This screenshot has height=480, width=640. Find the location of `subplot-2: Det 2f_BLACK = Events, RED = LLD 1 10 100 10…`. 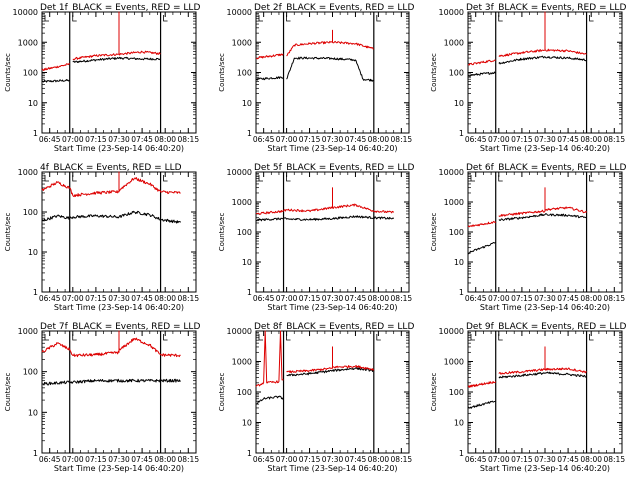

subplot-2: Det 2f_BLACK = Events, RED = LLD 1 10 100 10… is located at coordinates (316, 78).